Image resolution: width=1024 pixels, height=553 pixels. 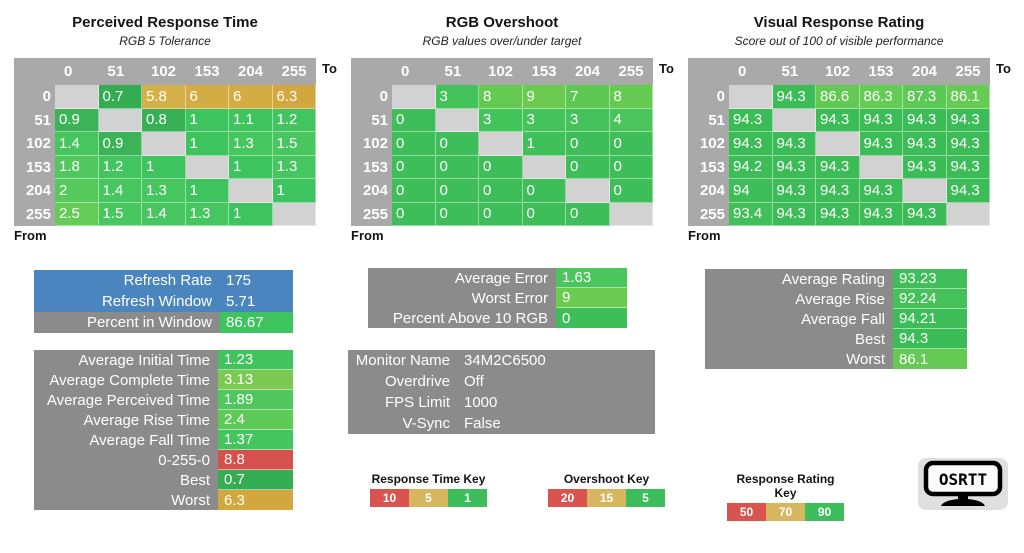 What do you see at coordinates (414, 71) in the screenshot?
I see `heatmap-col-header: 0` at bounding box center [414, 71].